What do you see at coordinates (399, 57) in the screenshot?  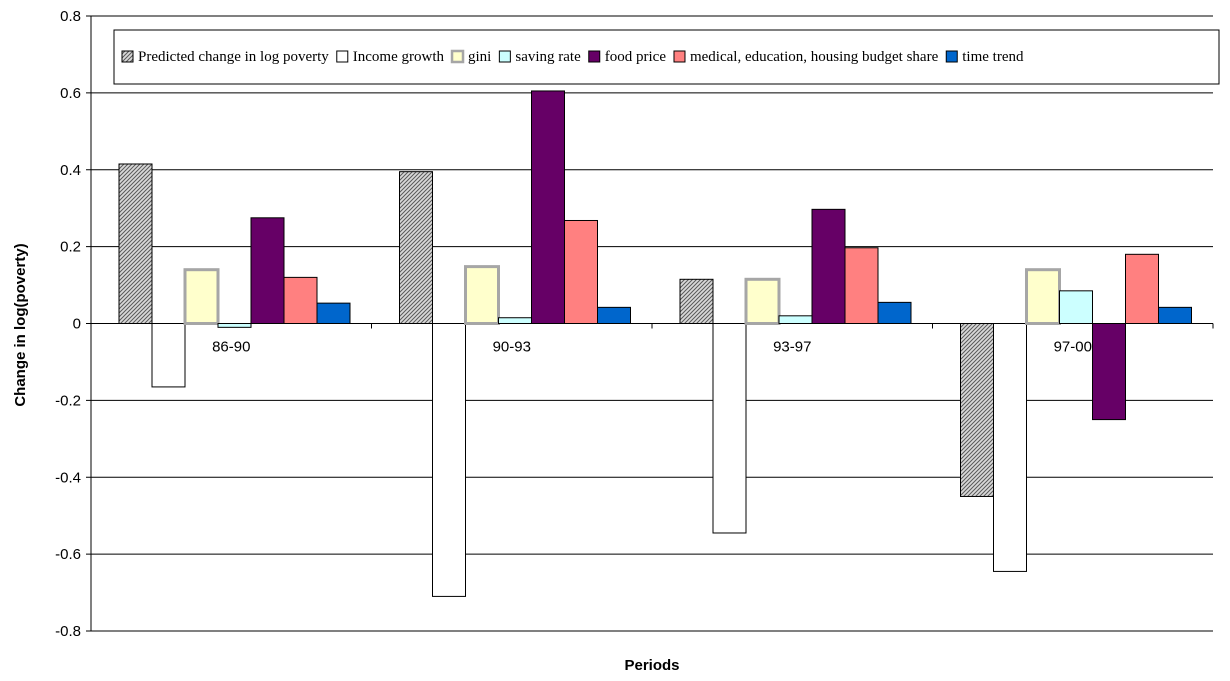 I see `legend-label: Income growth` at bounding box center [399, 57].